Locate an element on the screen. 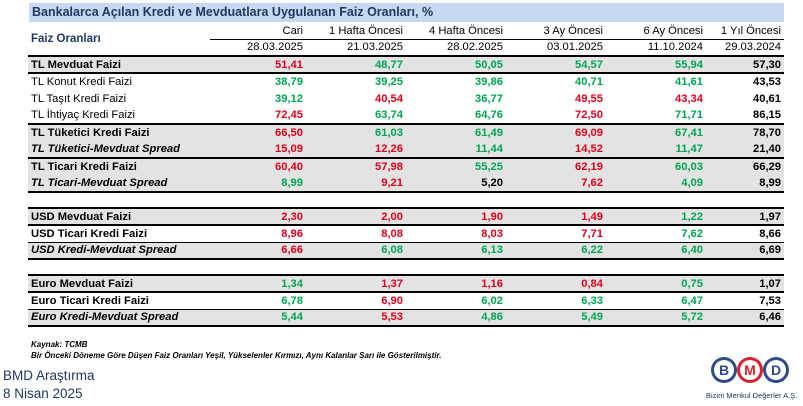 This screenshot has height=406, width=803. row-label: TL Taşıt Kredi Faizi is located at coordinates (79, 98).